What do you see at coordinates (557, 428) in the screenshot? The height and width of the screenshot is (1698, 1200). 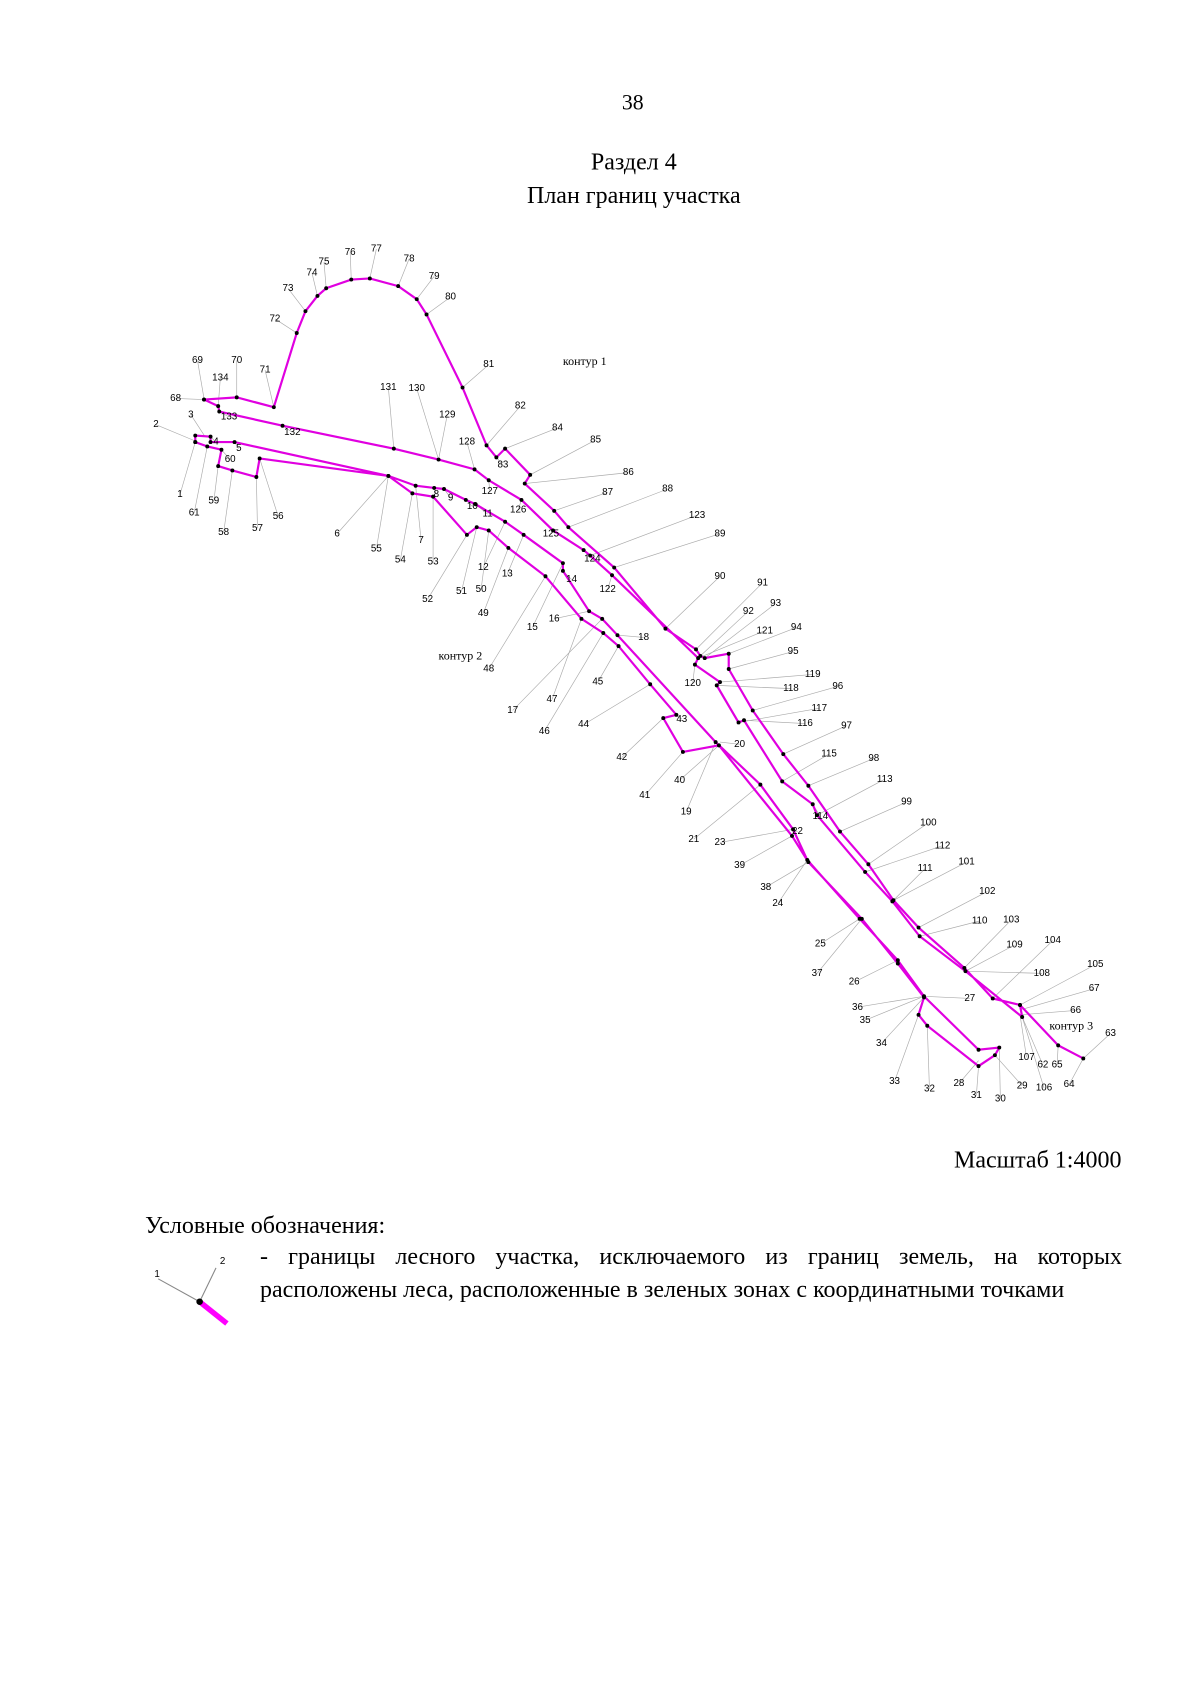 I see `point-label: 84` at bounding box center [557, 428].